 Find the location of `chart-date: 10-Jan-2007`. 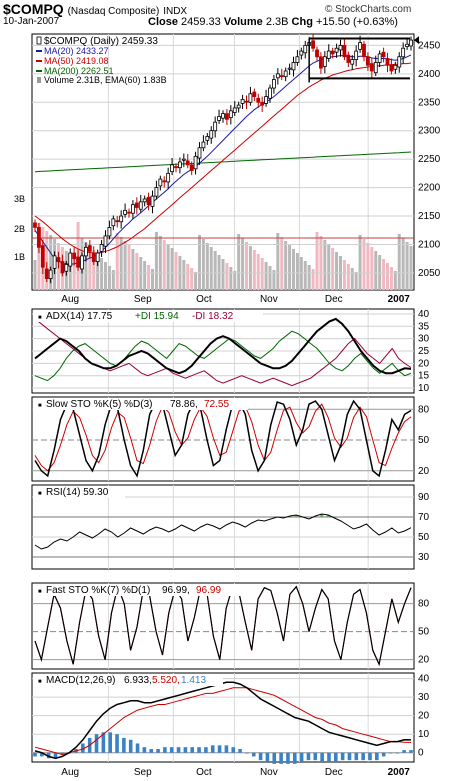

chart-date: 10-Jan-2007 is located at coordinates (31, 21).